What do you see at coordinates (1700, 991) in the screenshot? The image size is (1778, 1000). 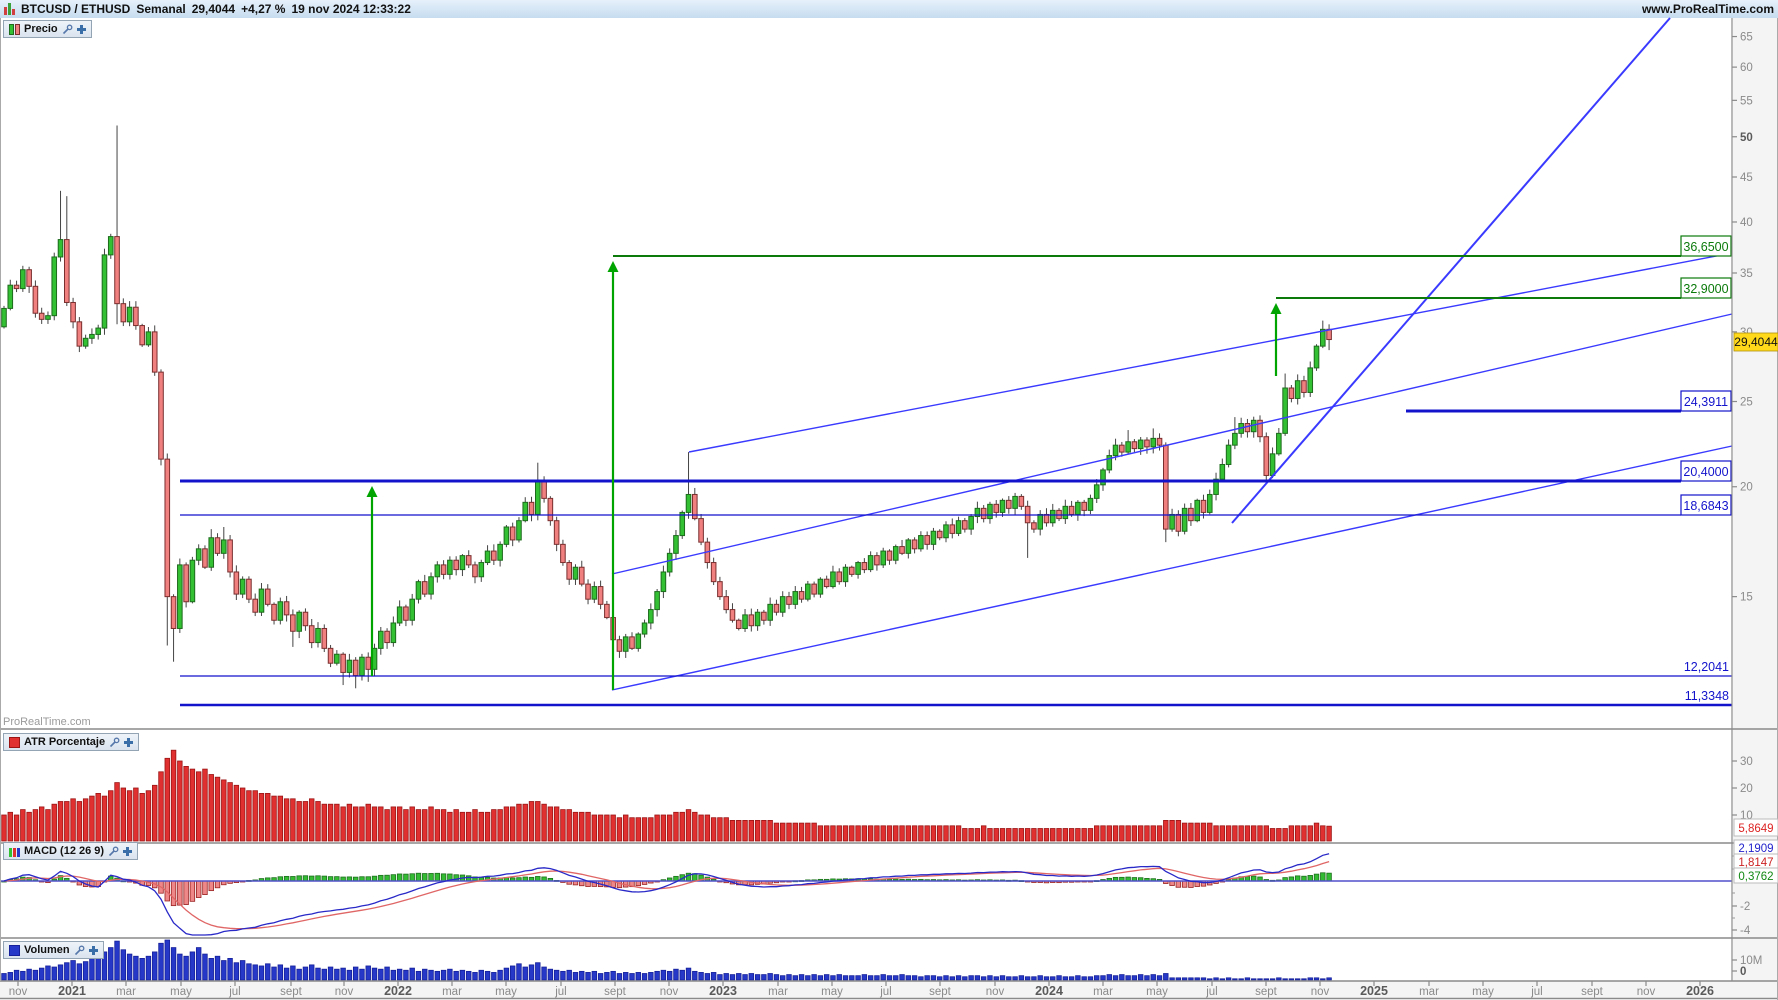 I see `svg-text: 2026` at bounding box center [1700, 991].